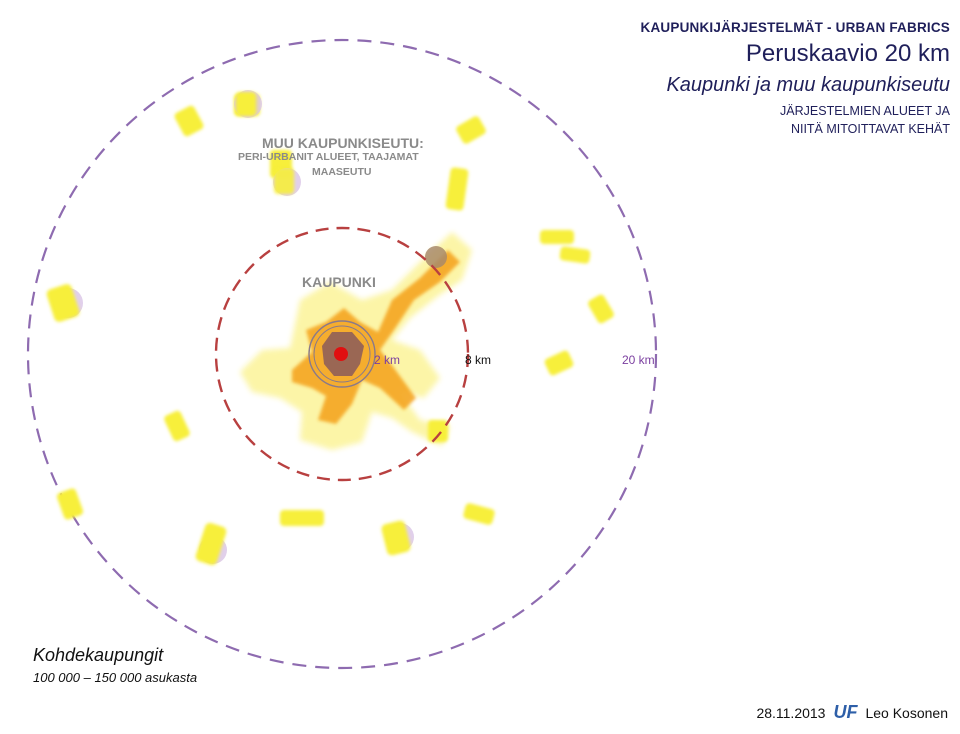  What do you see at coordinates (115, 677) in the screenshot?
I see `footer-subtitle: 100 000 – 150 000 asukasta` at bounding box center [115, 677].